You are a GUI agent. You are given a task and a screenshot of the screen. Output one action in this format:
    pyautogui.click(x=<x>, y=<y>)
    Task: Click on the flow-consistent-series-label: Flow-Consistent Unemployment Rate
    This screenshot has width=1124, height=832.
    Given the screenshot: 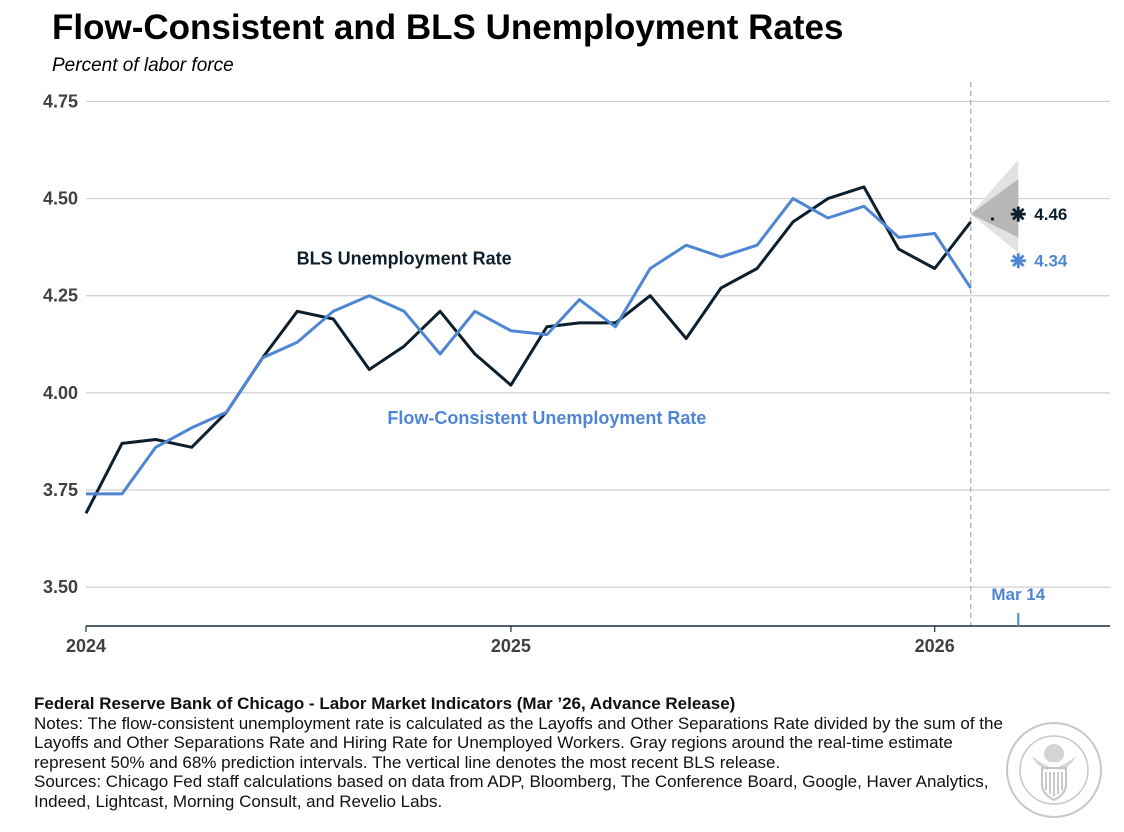 What is the action you would take?
    pyautogui.click(x=546, y=418)
    